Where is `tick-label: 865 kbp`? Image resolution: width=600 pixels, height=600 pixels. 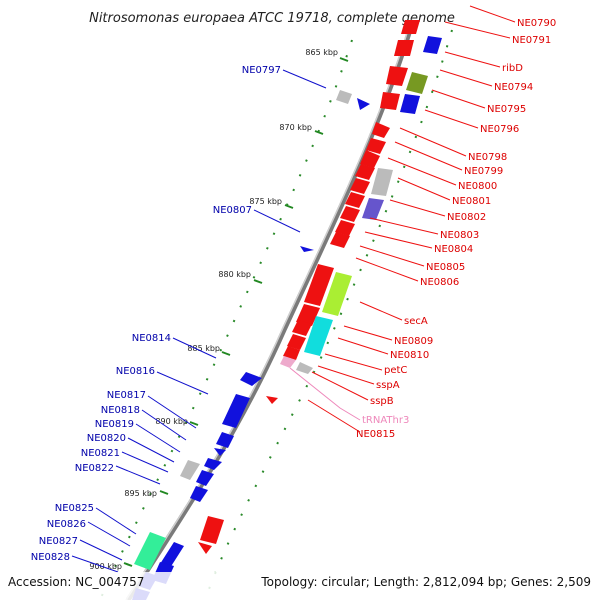 tick-label: 865 kbp is located at coordinates (321, 52).